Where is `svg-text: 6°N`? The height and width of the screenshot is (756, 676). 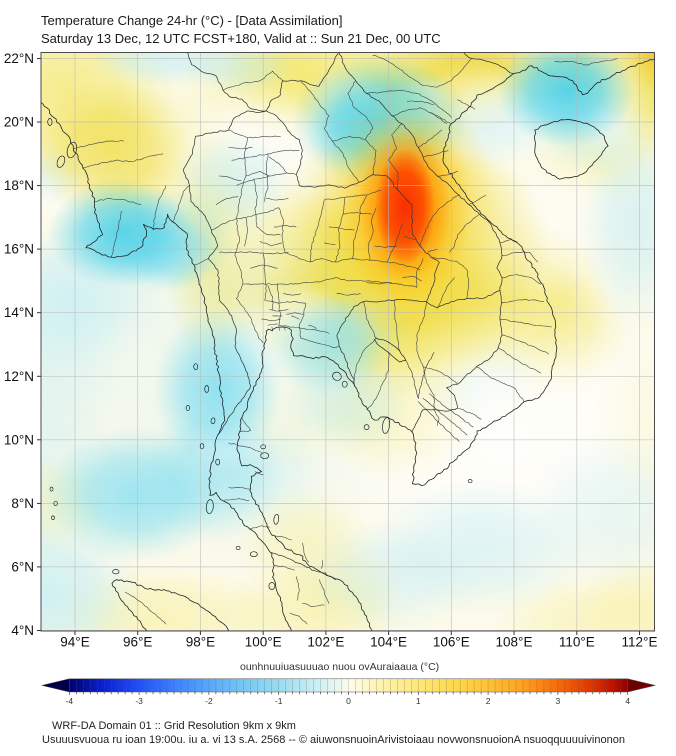
svg-text: 6°N is located at coordinates (22, 566).